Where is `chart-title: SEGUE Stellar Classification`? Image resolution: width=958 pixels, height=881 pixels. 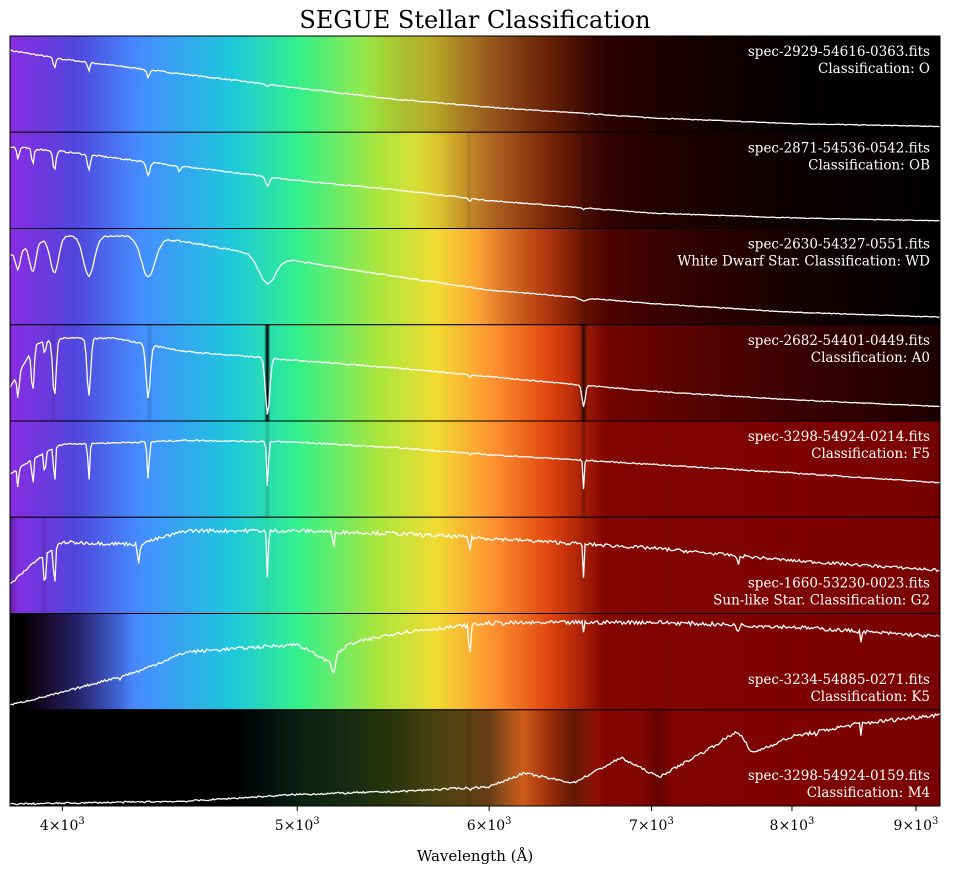 chart-title: SEGUE Stellar Classification is located at coordinates (474, 20).